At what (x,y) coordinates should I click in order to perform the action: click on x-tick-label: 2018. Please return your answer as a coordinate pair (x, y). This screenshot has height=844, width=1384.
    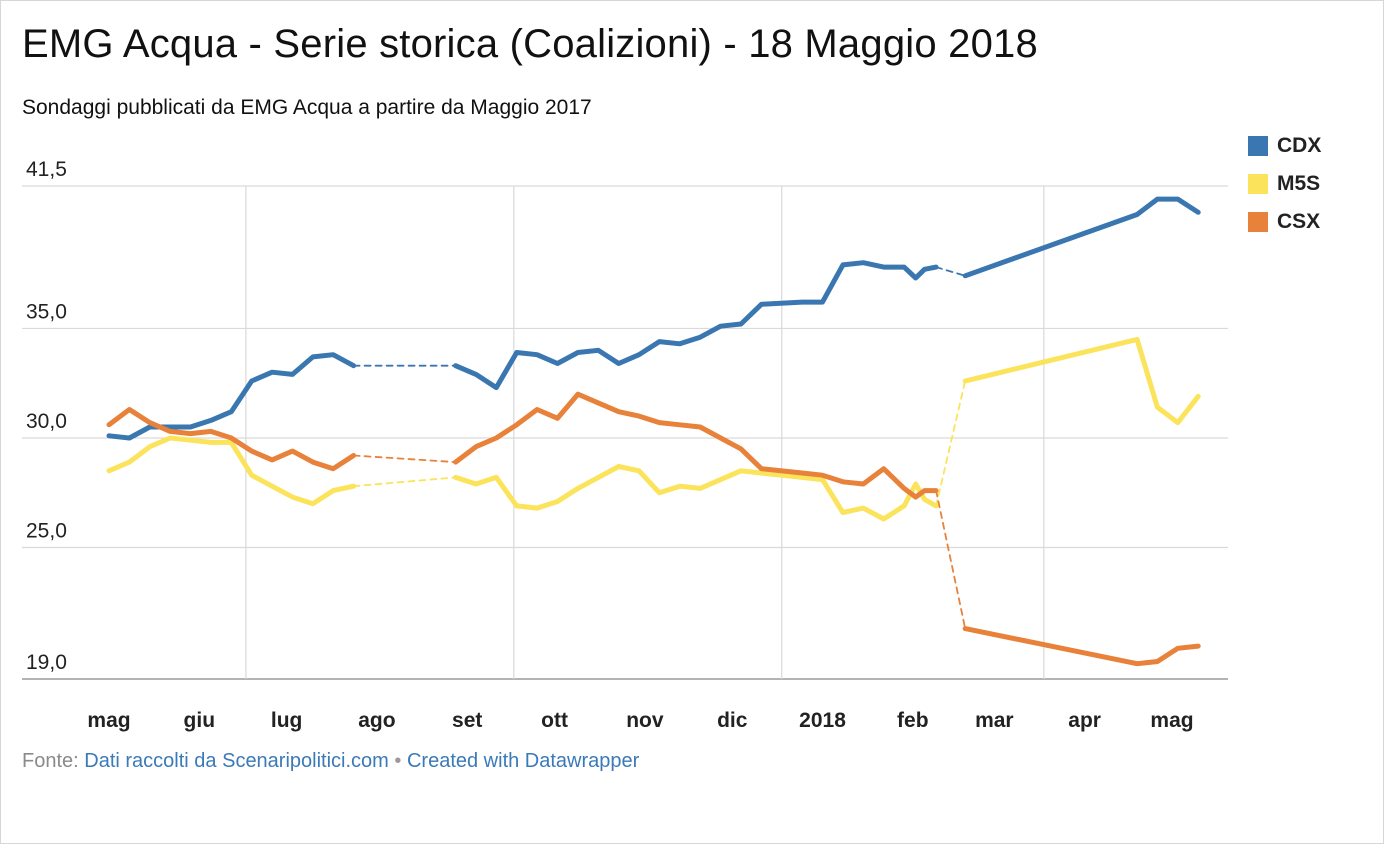
    Looking at the image, I should click on (822, 720).